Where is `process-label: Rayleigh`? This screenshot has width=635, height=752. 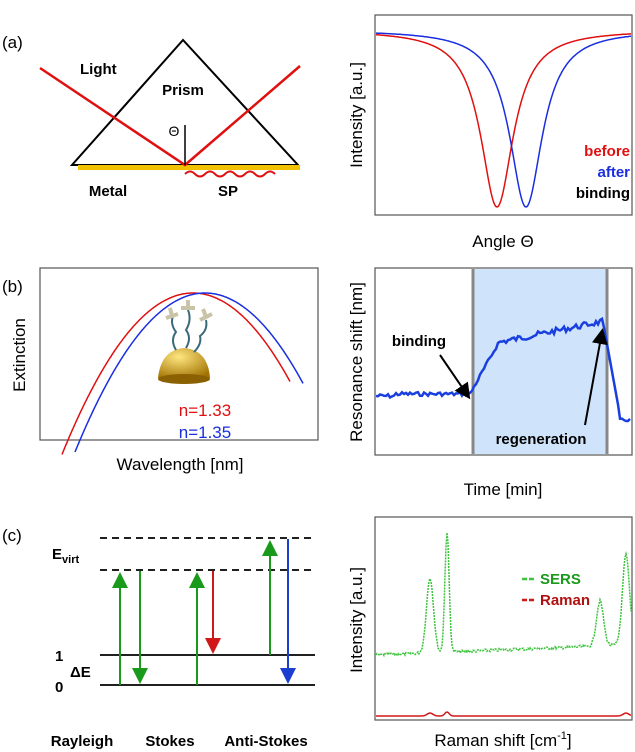 process-label: Rayleigh is located at coordinates (82, 741).